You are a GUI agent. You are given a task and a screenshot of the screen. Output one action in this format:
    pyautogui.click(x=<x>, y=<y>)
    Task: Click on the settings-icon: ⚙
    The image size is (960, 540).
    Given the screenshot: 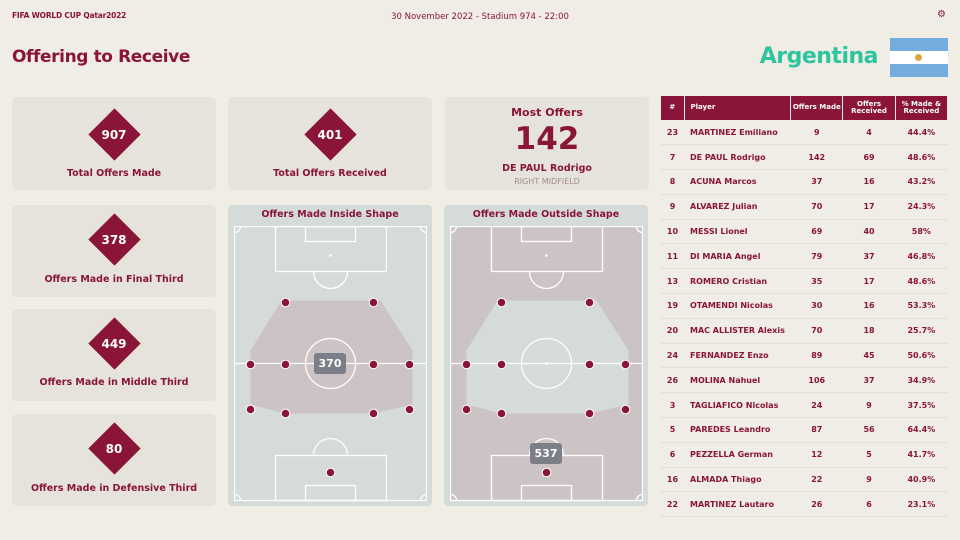 What is the action you would take?
    pyautogui.click(x=941, y=14)
    